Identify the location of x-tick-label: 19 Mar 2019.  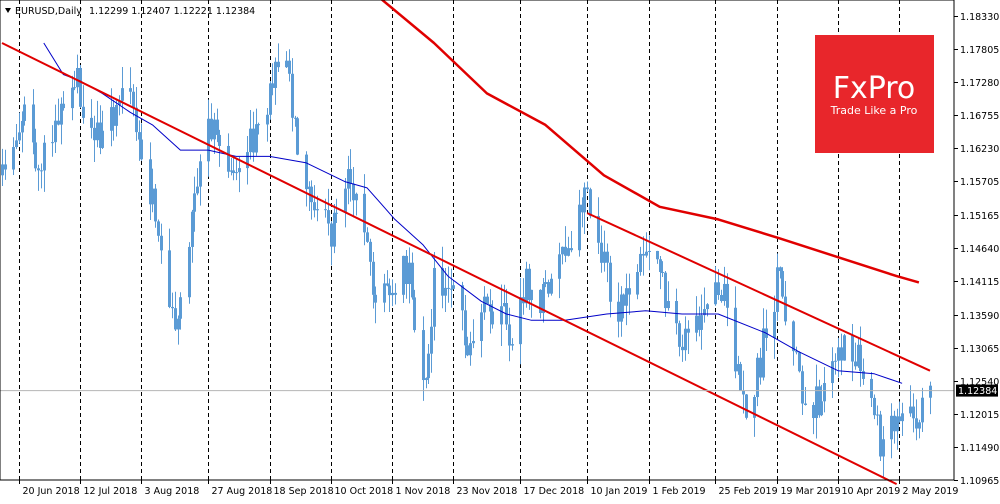
(811, 491).